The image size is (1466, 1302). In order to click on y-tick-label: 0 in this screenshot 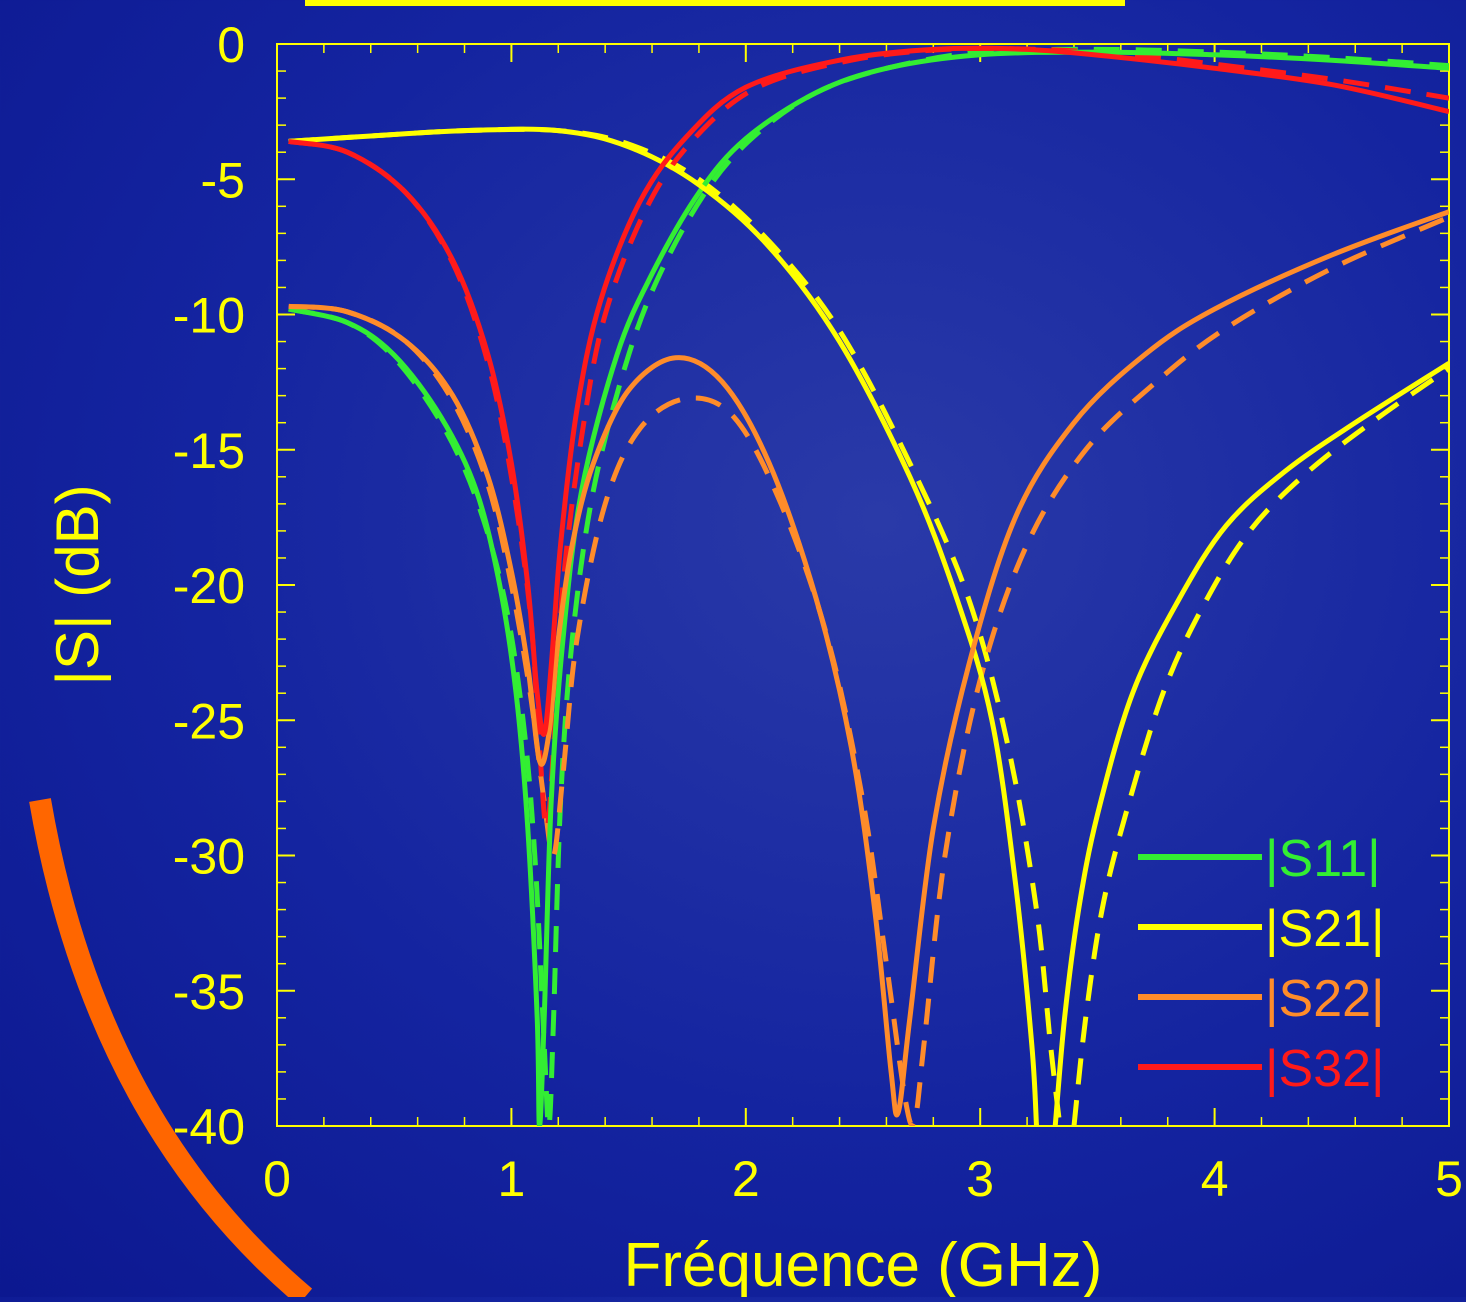, I will do `click(231, 45)`.